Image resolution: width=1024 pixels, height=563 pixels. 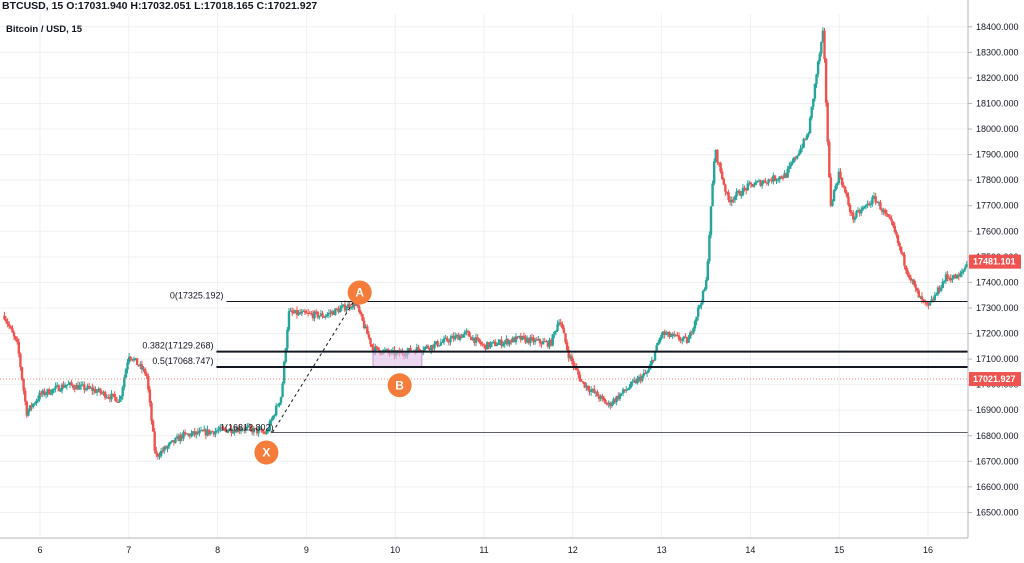 What do you see at coordinates (839, 550) in the screenshot?
I see `x-tick-label: 15` at bounding box center [839, 550].